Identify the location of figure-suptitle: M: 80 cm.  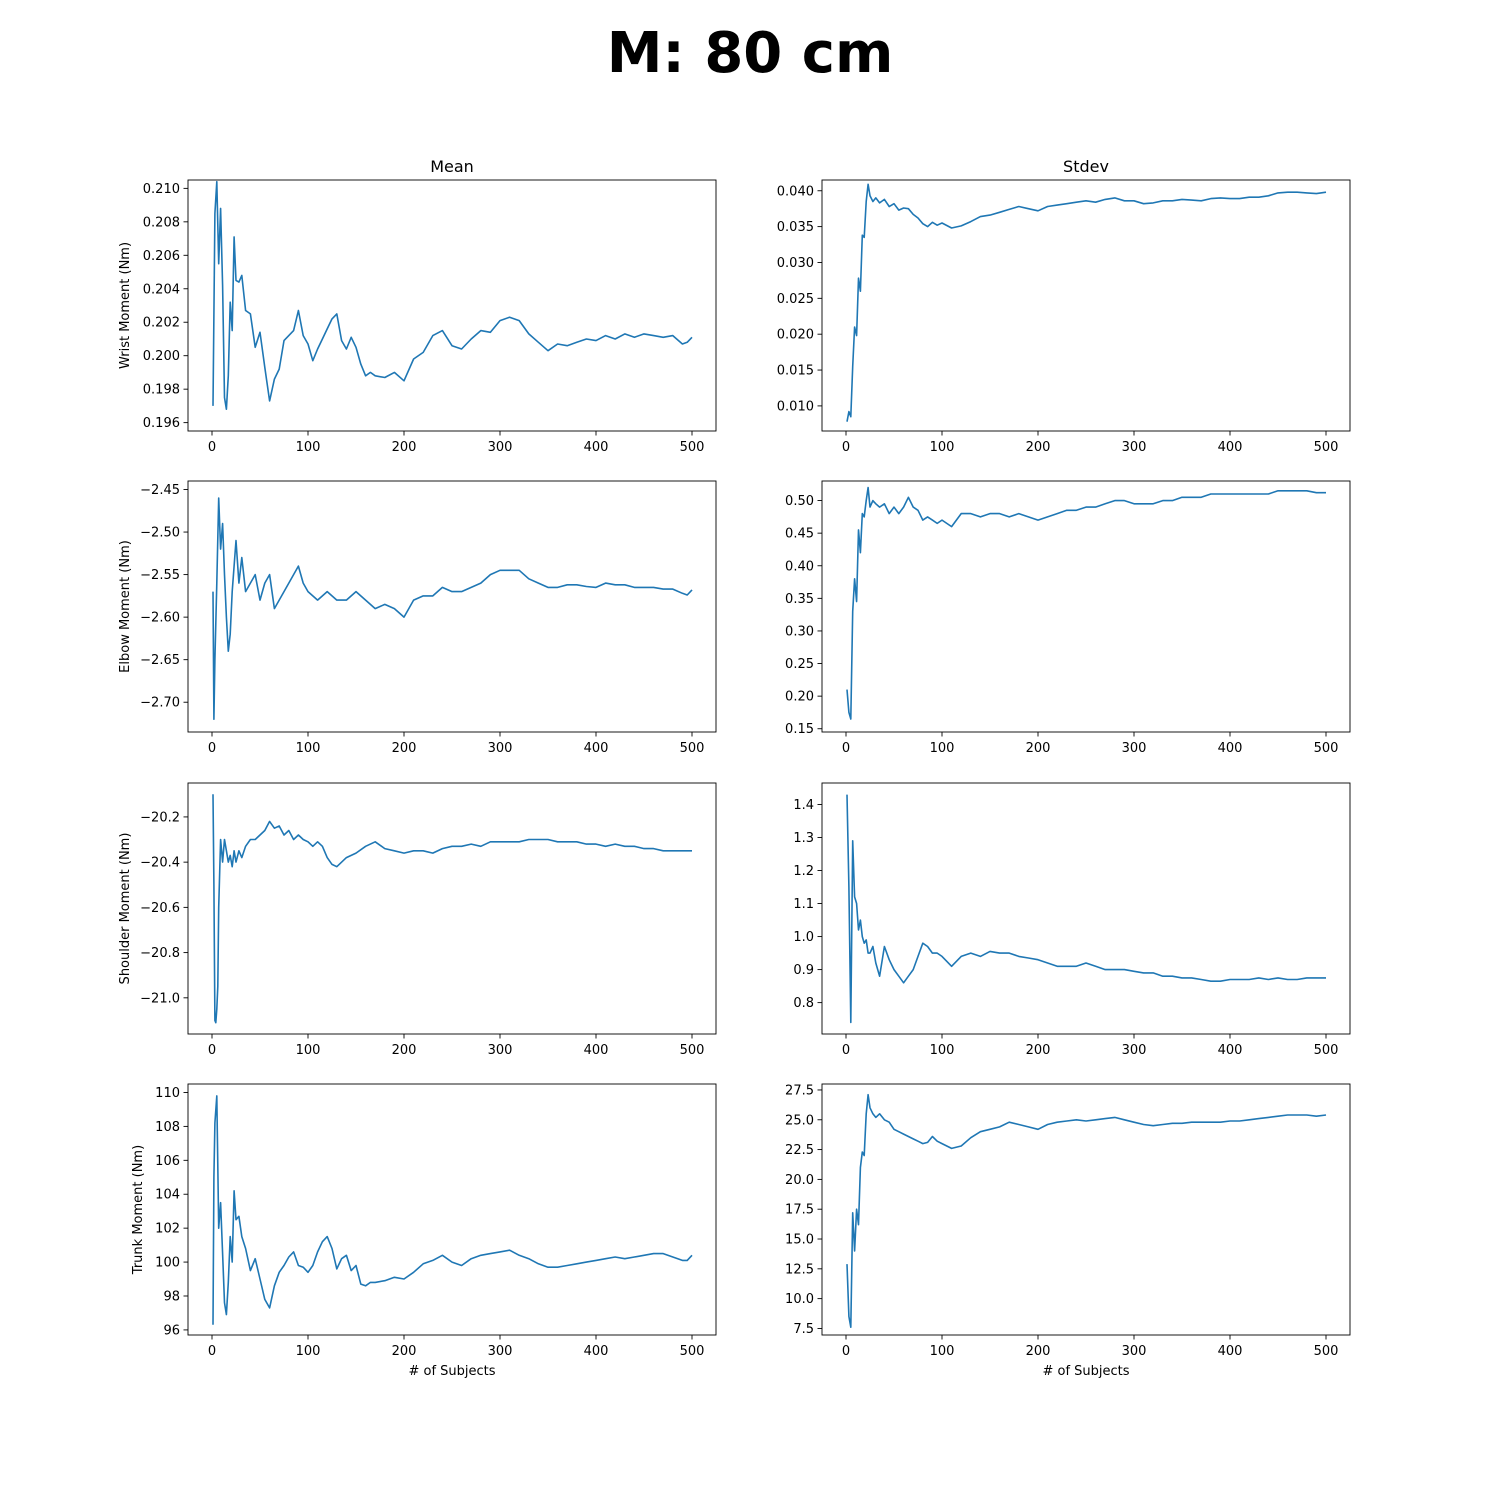
(750, 53).